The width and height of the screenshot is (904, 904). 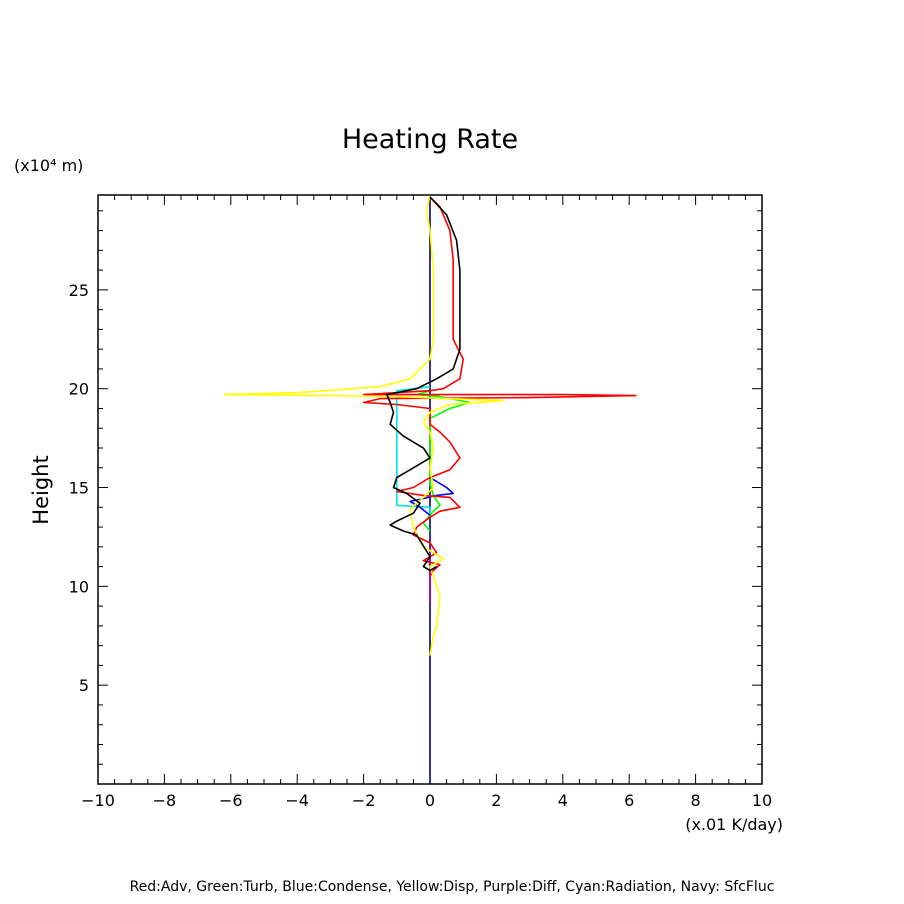 What do you see at coordinates (629, 800) in the screenshot?
I see `x-tick-label: 6` at bounding box center [629, 800].